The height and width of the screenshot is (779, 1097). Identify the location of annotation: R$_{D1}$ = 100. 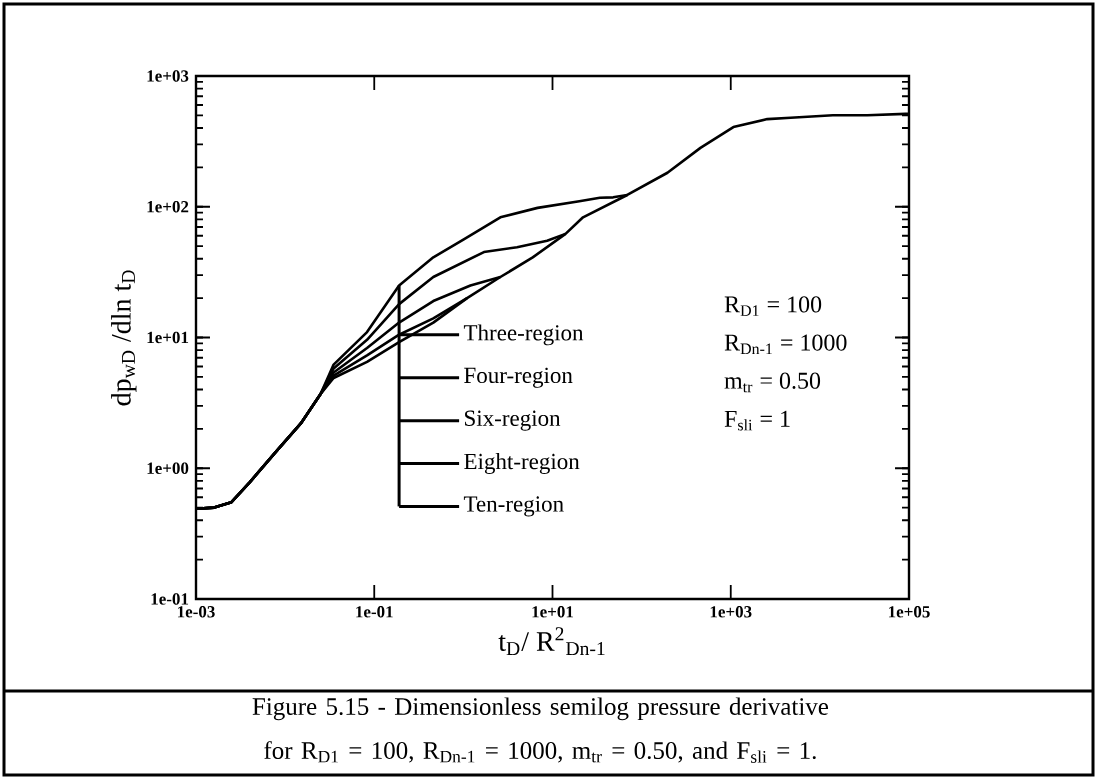
(773, 306).